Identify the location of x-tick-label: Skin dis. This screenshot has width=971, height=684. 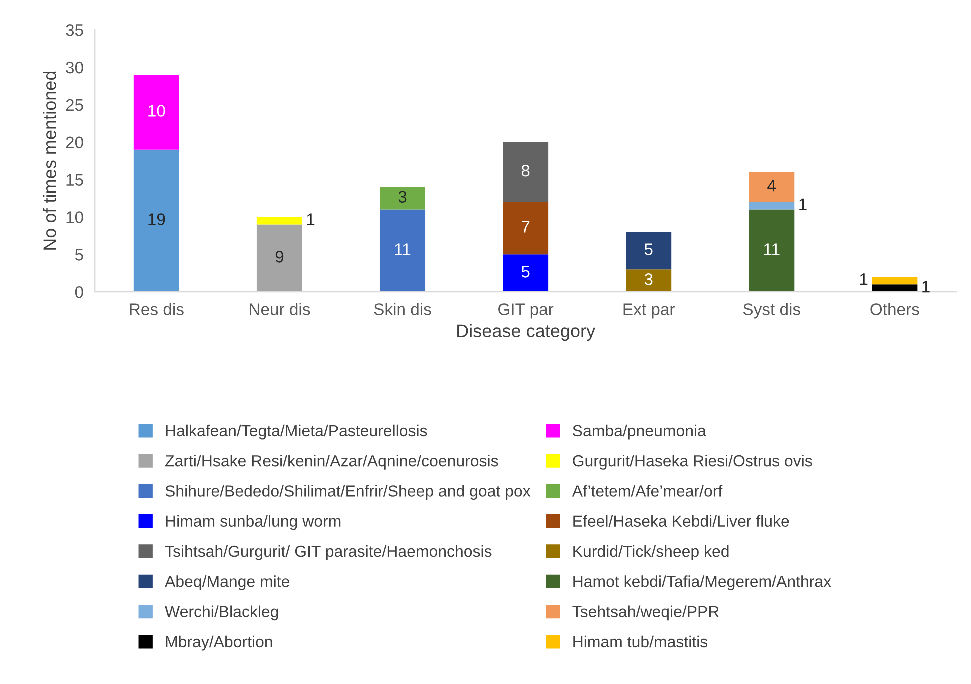
(403, 309).